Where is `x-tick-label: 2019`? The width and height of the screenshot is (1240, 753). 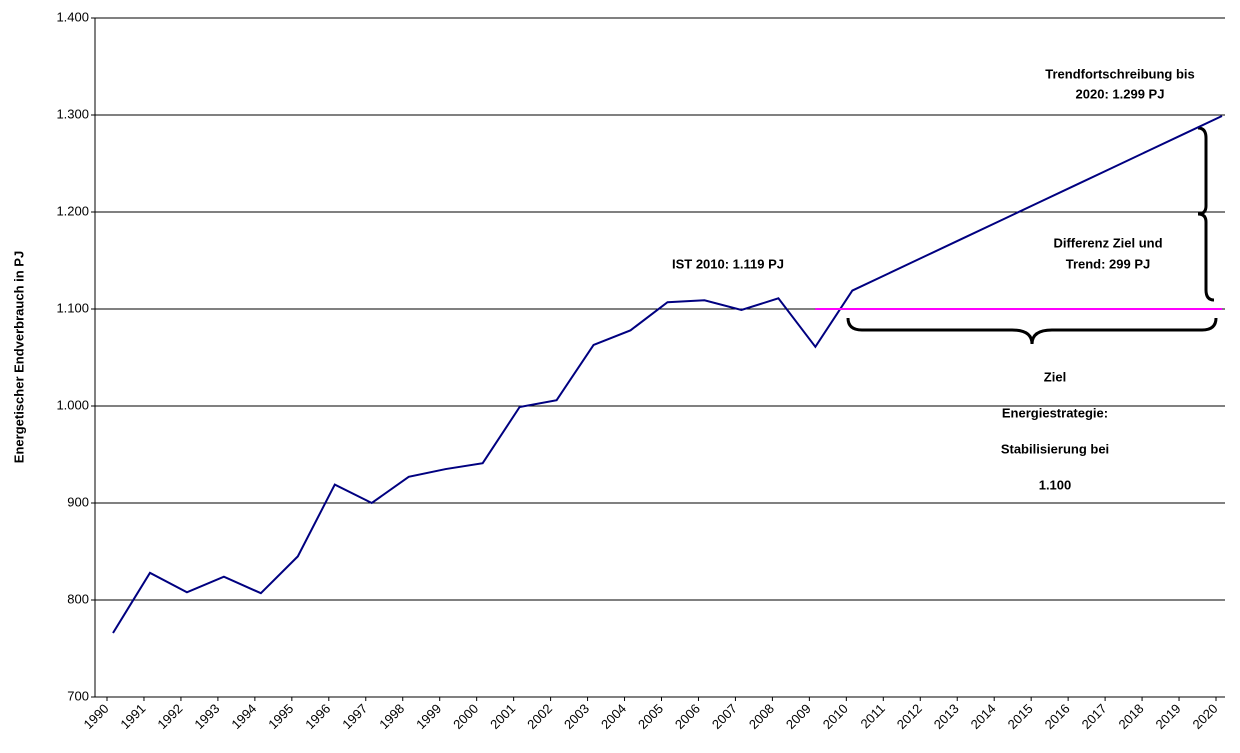 x-tick-label: 2019 is located at coordinates (1168, 716).